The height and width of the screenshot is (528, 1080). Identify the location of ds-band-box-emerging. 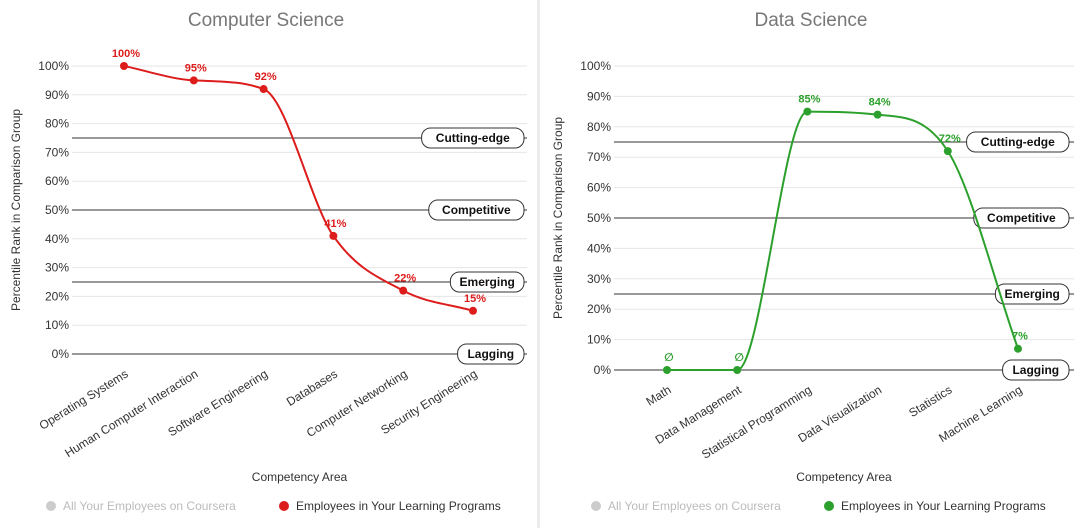
(1032, 294).